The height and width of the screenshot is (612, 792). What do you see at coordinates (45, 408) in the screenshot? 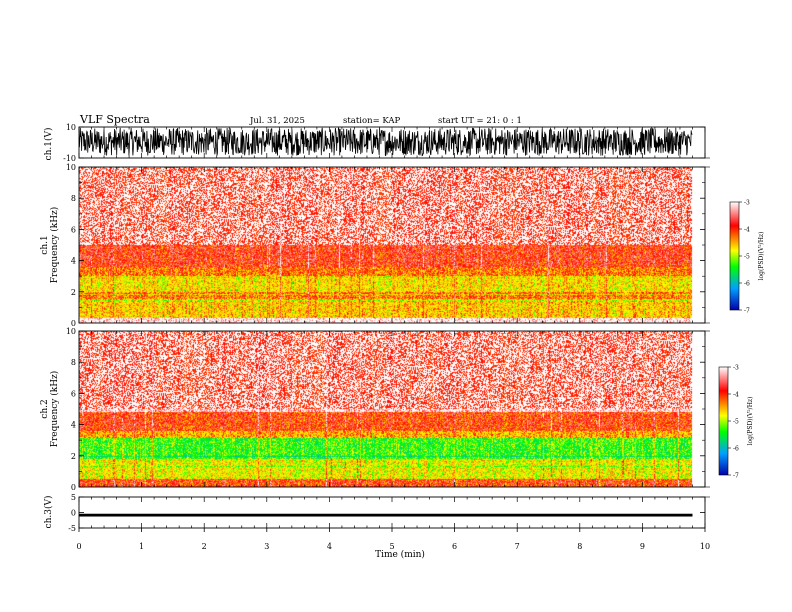
I see `ch2-spec-channel-label: ch.2` at bounding box center [45, 408].